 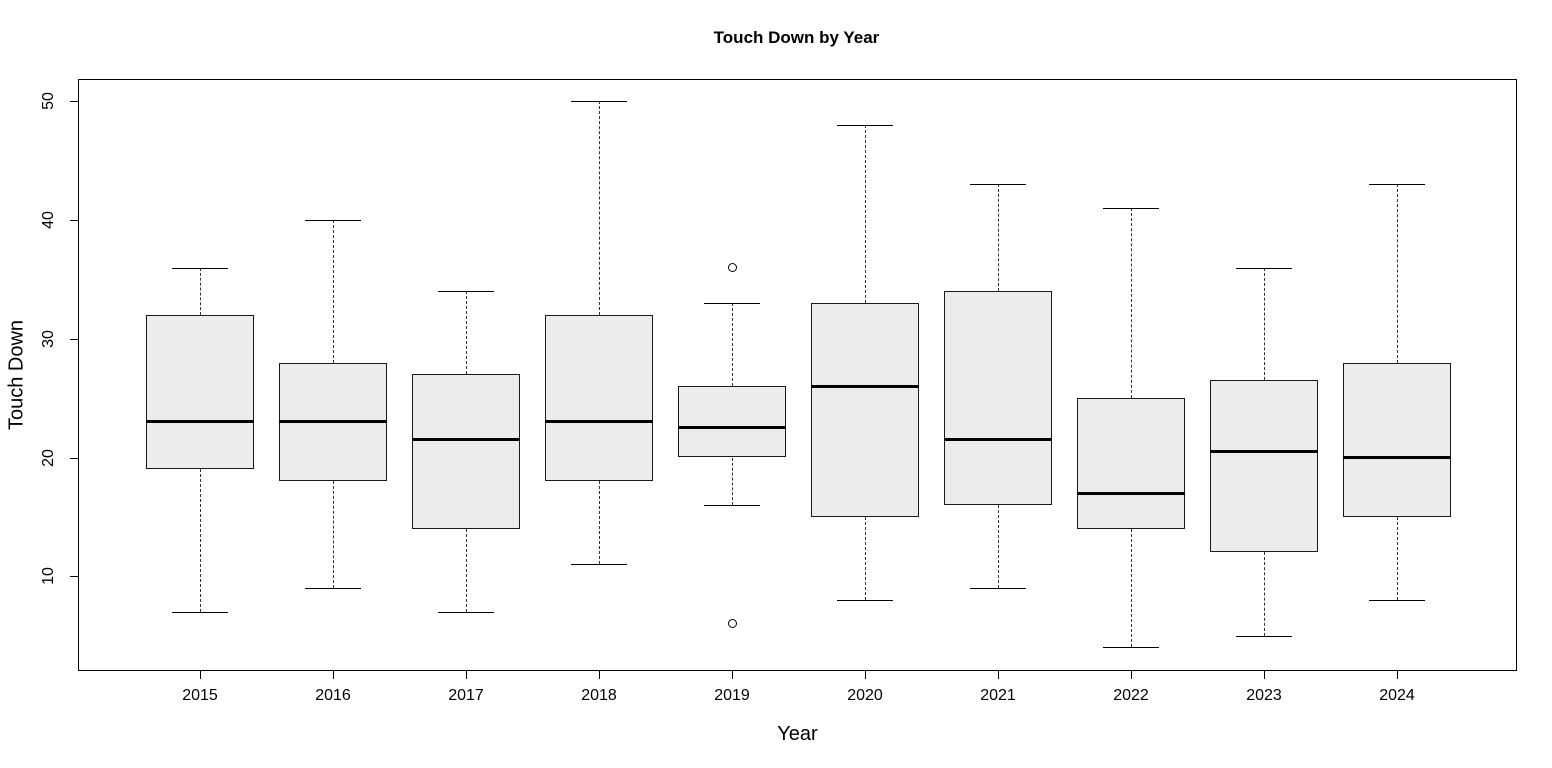 What do you see at coordinates (466, 451) in the screenshot?
I see `box-2017` at bounding box center [466, 451].